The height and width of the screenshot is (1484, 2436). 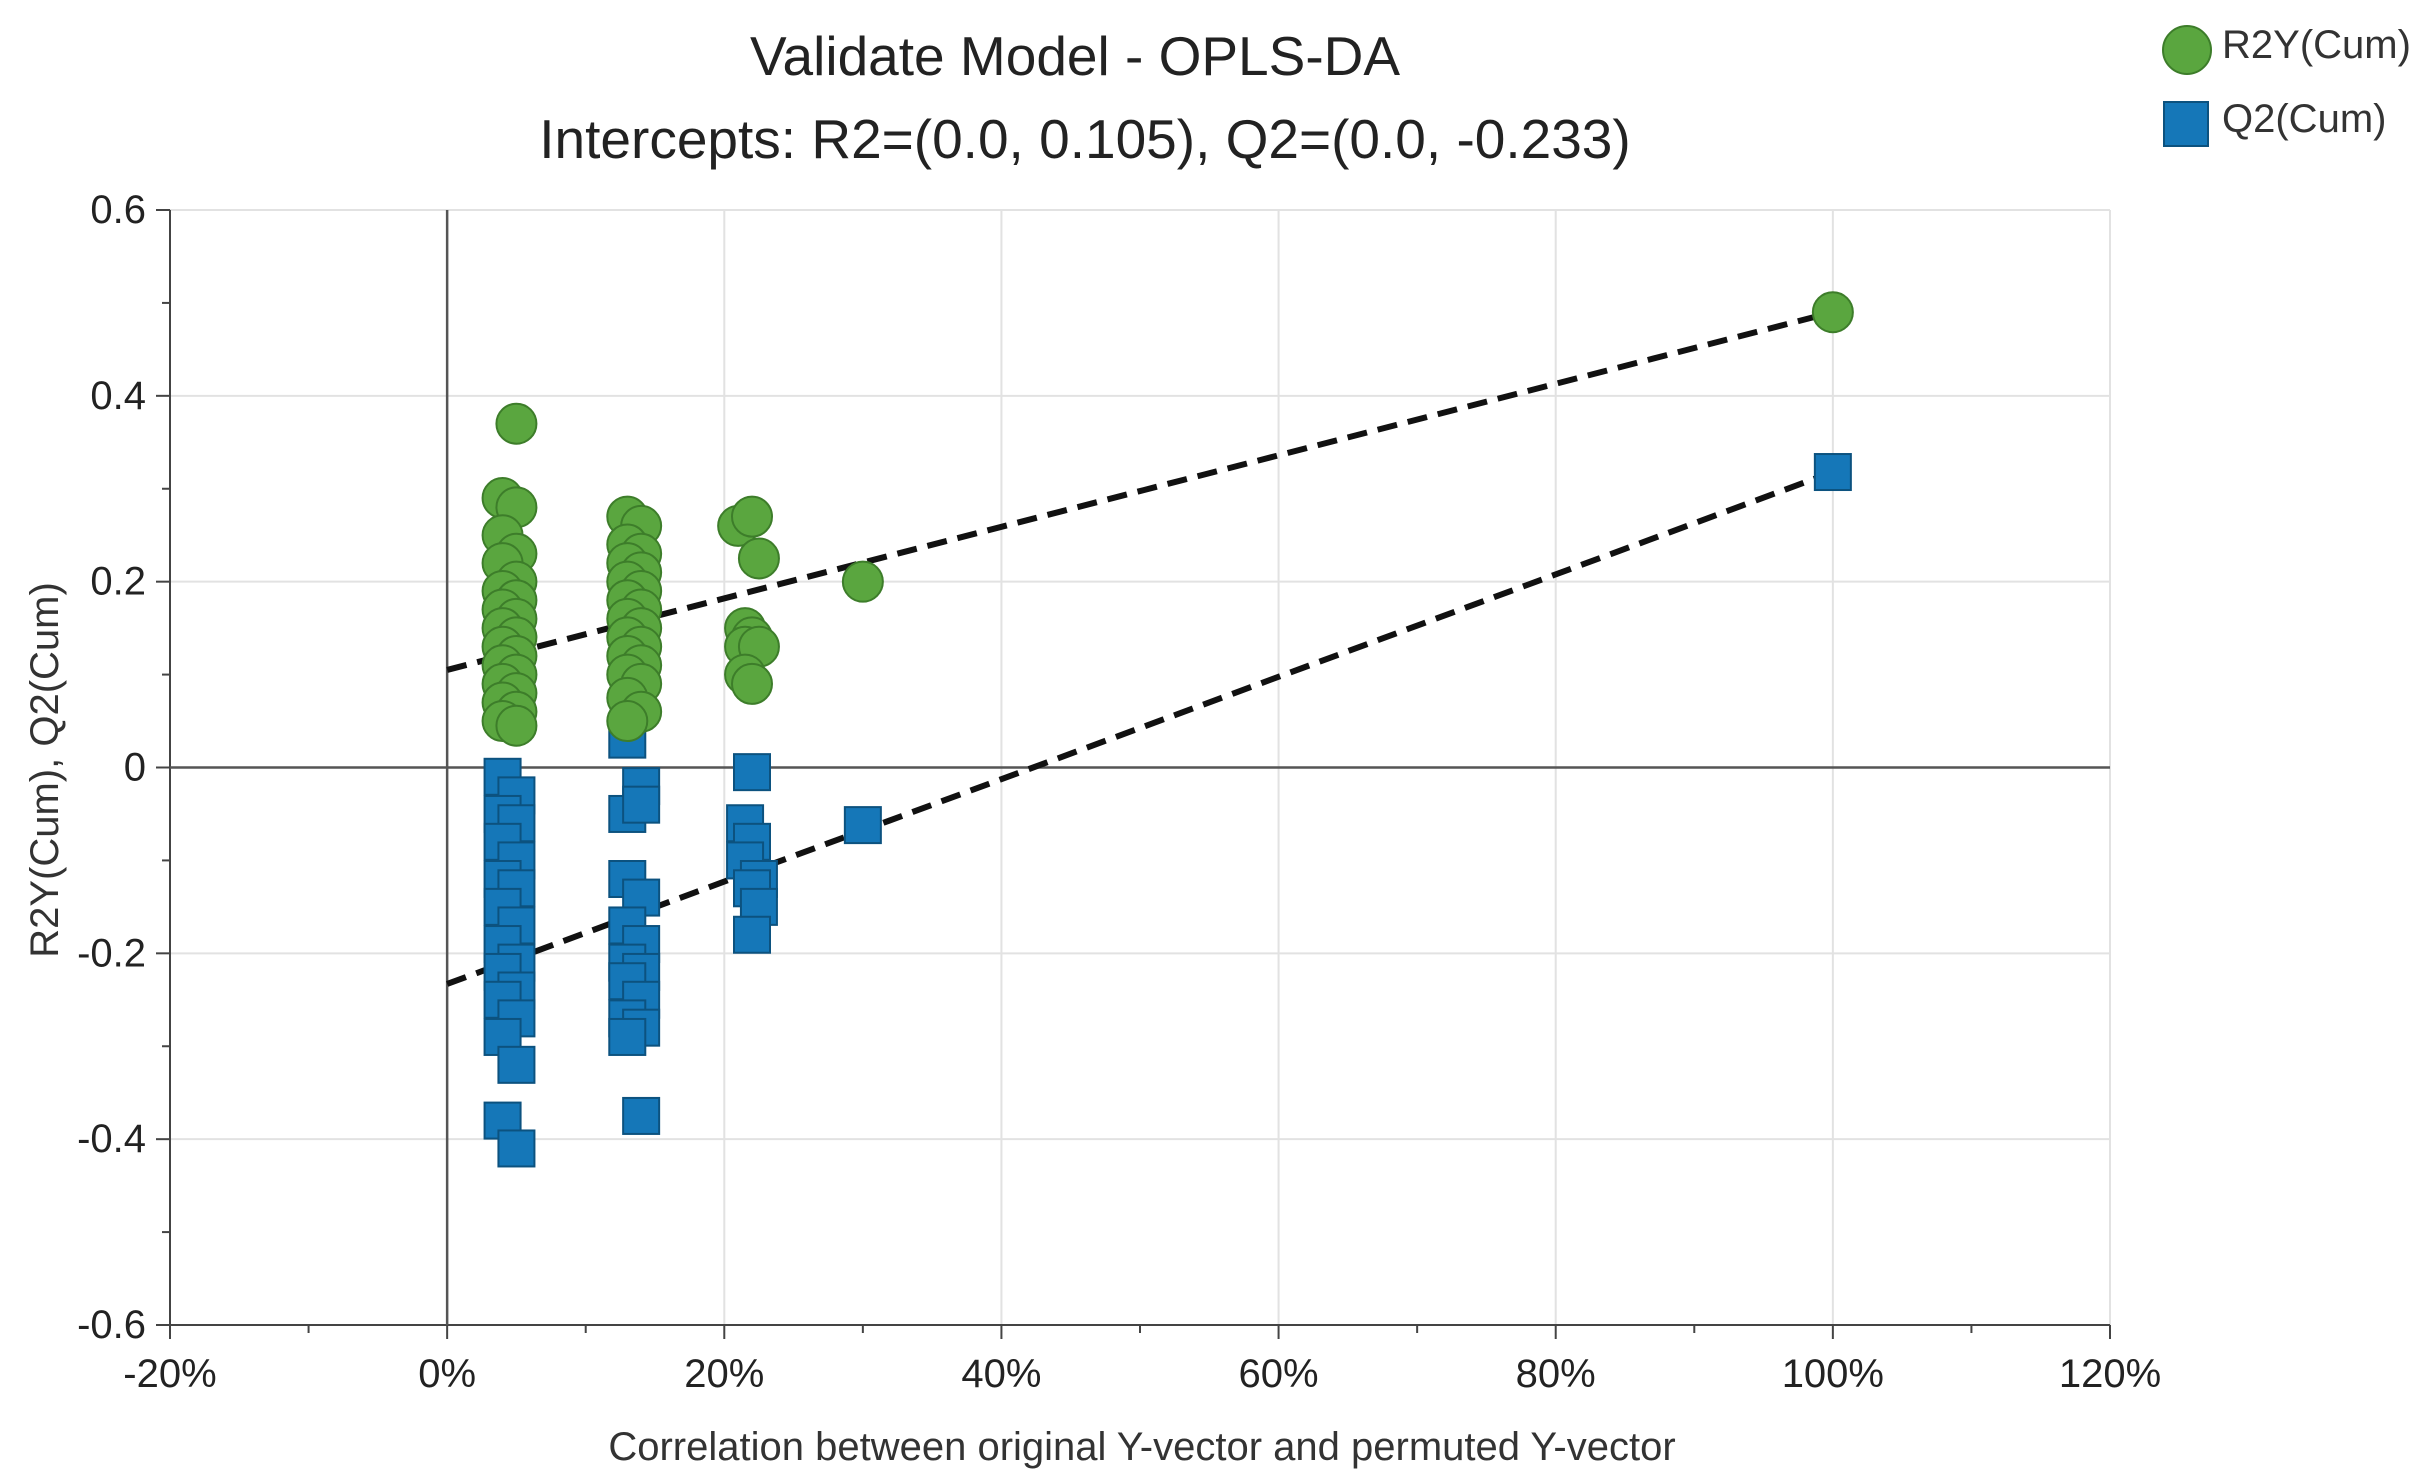 What do you see at coordinates (111, 953) in the screenshot?
I see `y-tick-label-2: -0.2` at bounding box center [111, 953].